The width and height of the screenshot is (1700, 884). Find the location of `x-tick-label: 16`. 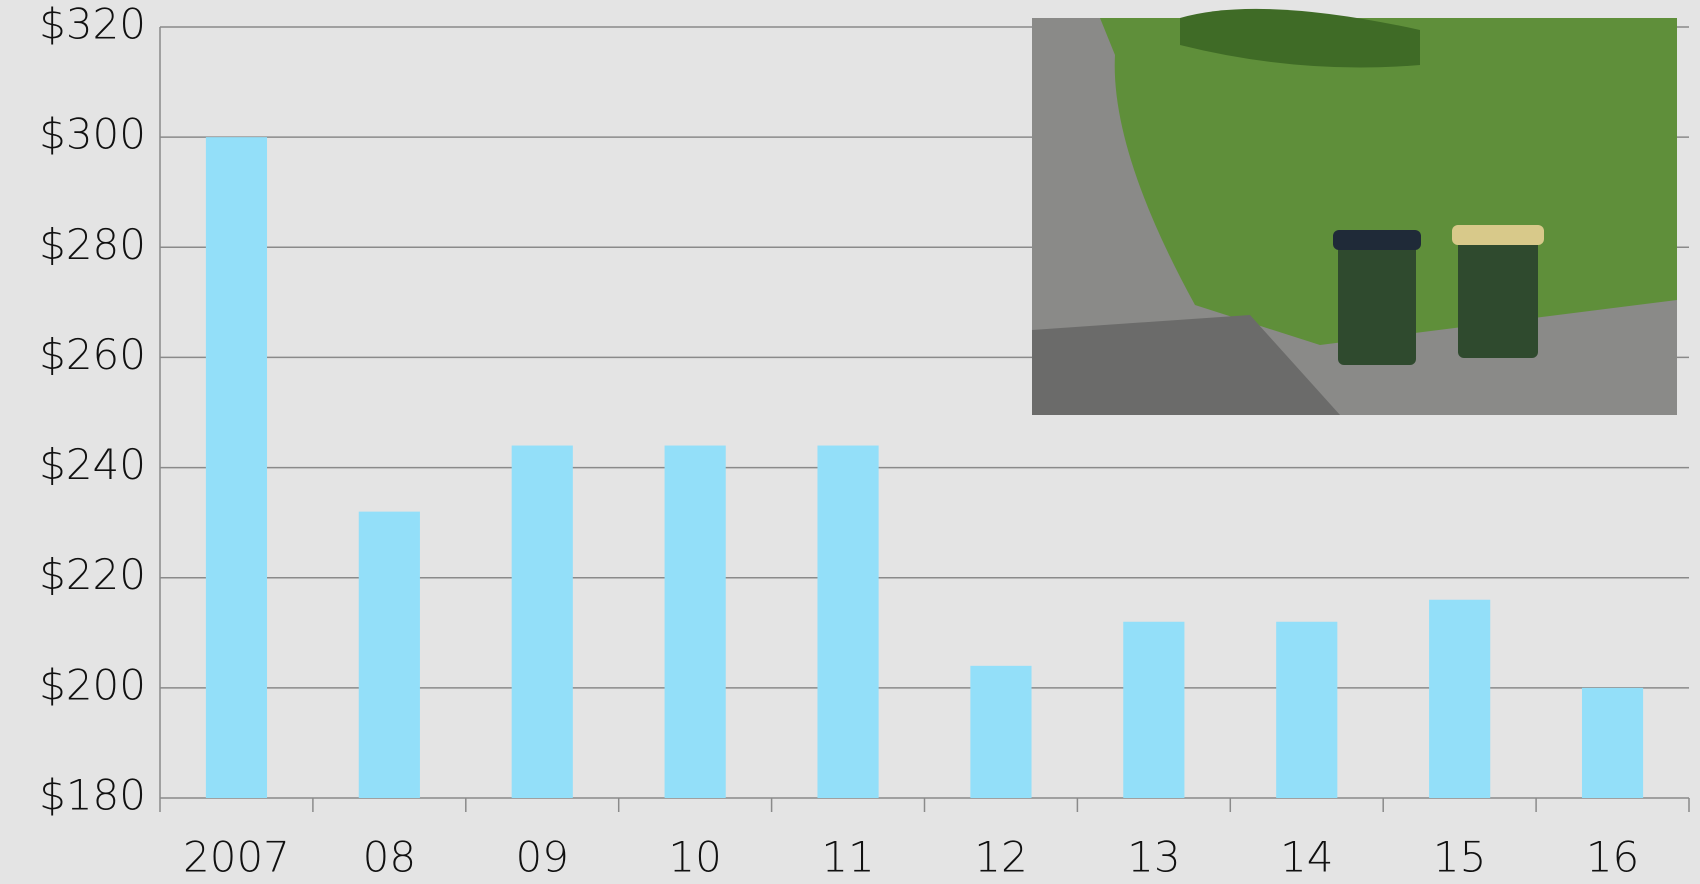

x-tick-label: 16 is located at coordinates (1612, 857).